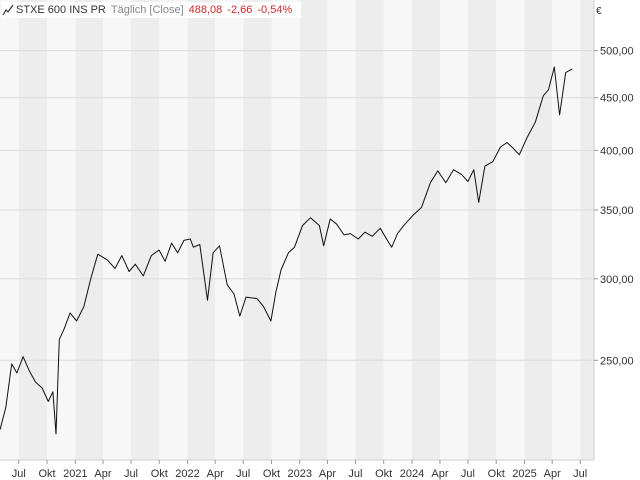  I want to click on currency-label: €, so click(599, 11).